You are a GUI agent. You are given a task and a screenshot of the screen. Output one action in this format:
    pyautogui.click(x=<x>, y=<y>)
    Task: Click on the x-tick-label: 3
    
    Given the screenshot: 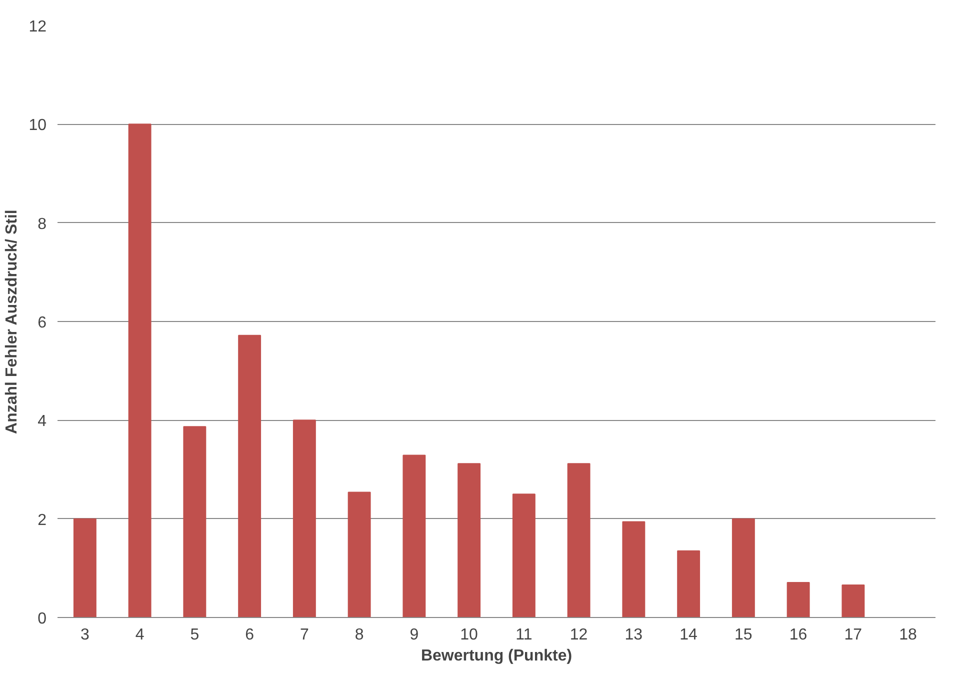 What is the action you would take?
    pyautogui.click(x=85, y=635)
    